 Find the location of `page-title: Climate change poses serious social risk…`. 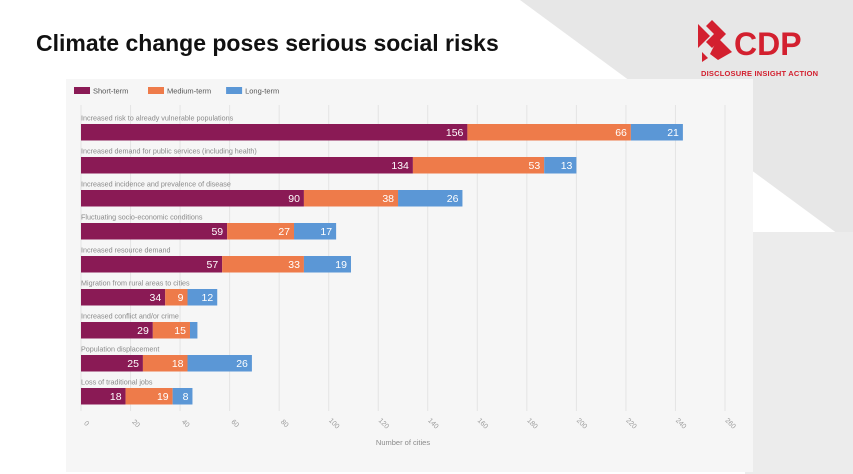

page-title: Climate change poses serious social risk… is located at coordinates (267, 43).